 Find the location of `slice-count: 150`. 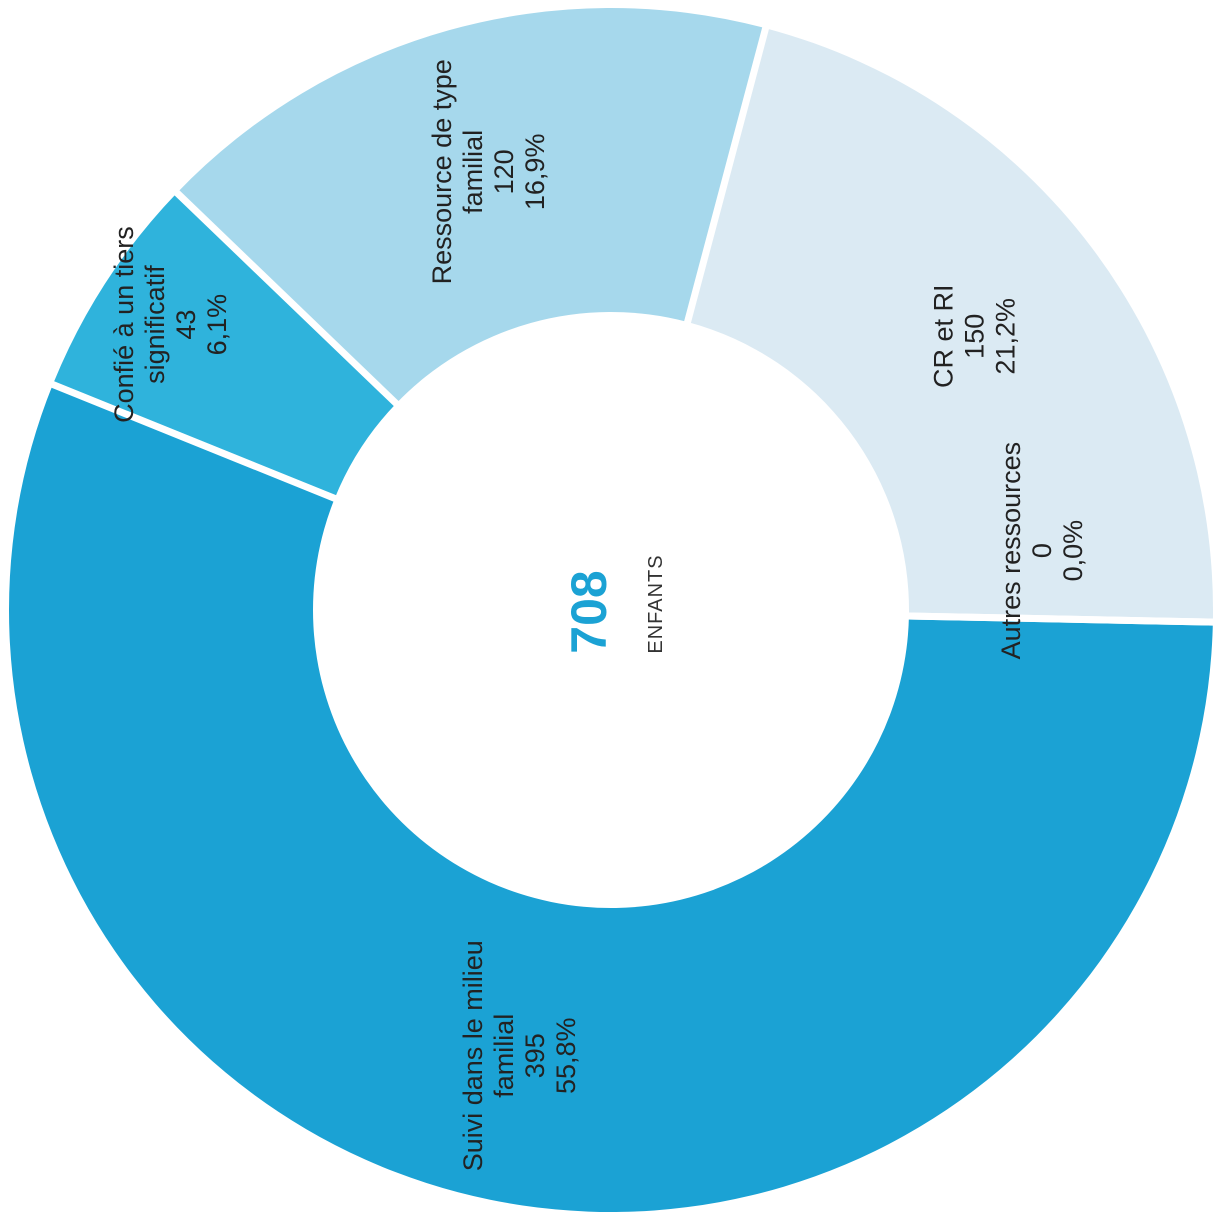

slice-count: 150 is located at coordinates (974, 336).